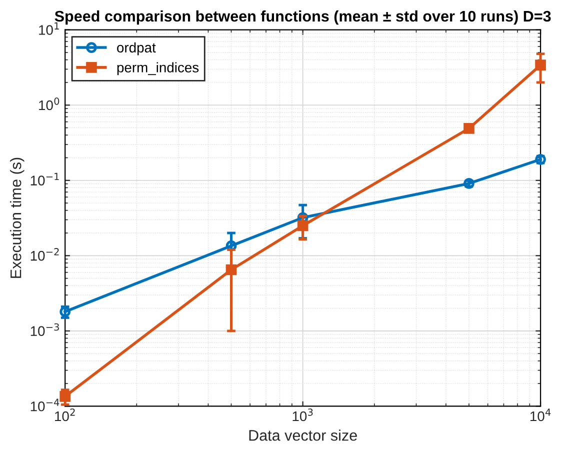 This screenshot has height=459, width=566. I want to click on y-tick-label: 10$^{−2}$, so click(44, 254).